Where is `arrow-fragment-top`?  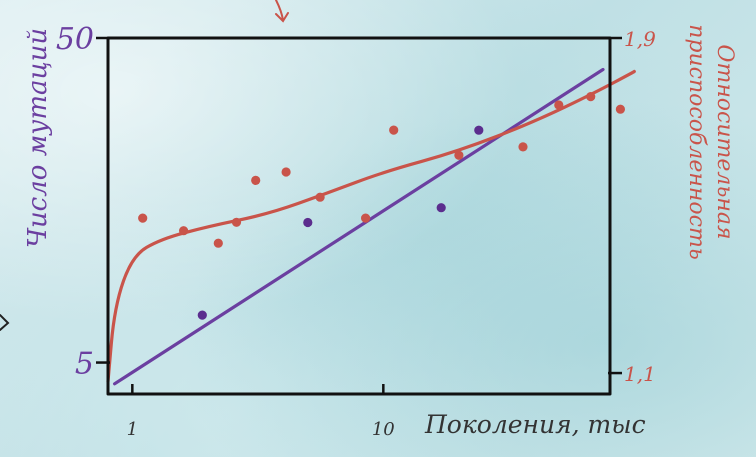 arrow-fragment-top is located at coordinates (282, 11).